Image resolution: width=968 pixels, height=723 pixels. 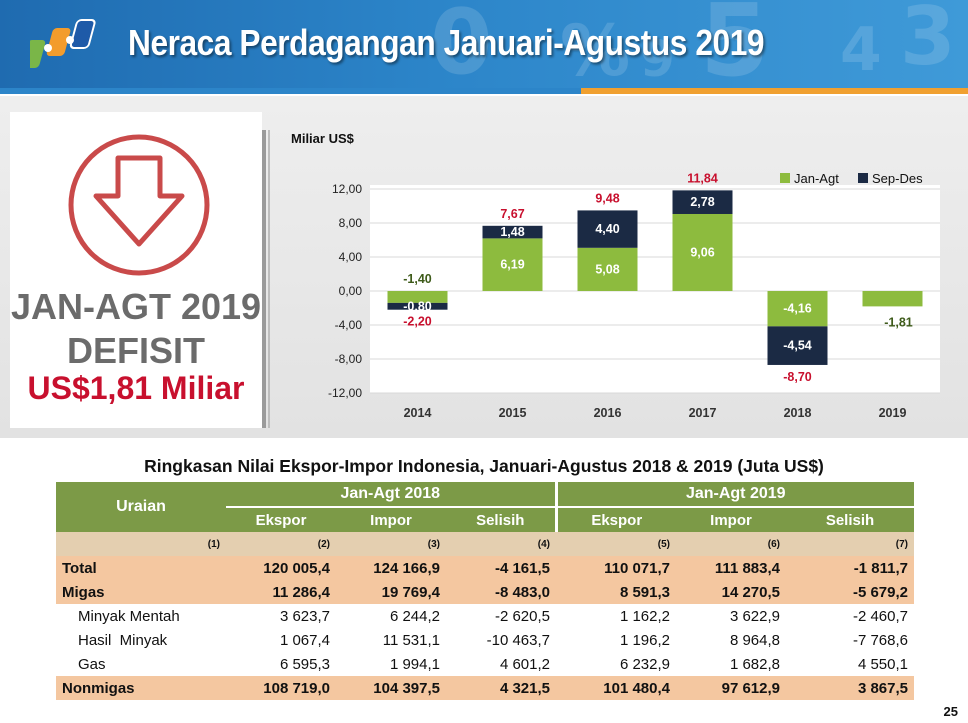 I want to click on x-tick-label: 2016, so click(x=608, y=413).